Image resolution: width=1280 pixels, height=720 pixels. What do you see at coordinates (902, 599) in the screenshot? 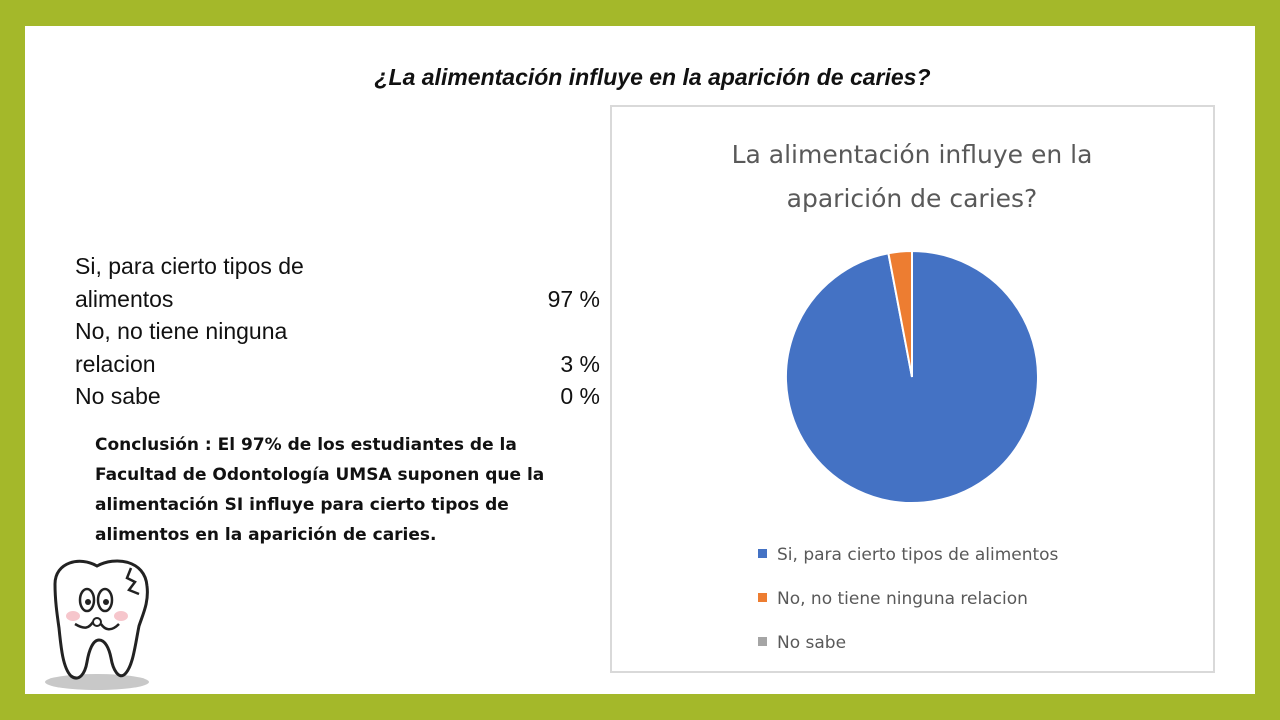
I see `legend-label: No, no tiene ninguna relacion` at bounding box center [902, 599].